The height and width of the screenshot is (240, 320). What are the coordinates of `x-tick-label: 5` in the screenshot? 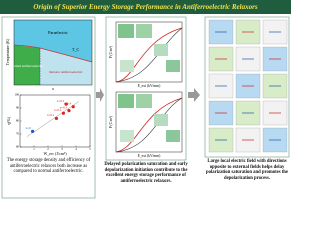 It's located at (90, 149).